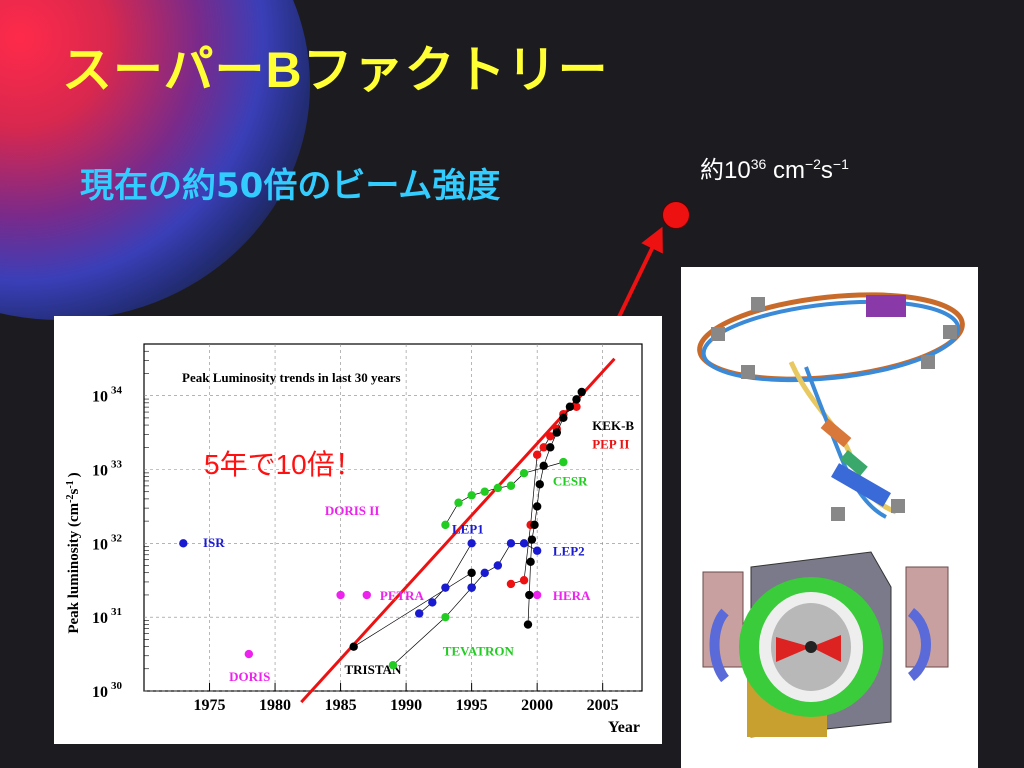 The height and width of the screenshot is (768, 1024). Describe the element at coordinates (291, 377) in the screenshot. I see `chart-title: Peak Luminosity trends in last 30 years` at that location.